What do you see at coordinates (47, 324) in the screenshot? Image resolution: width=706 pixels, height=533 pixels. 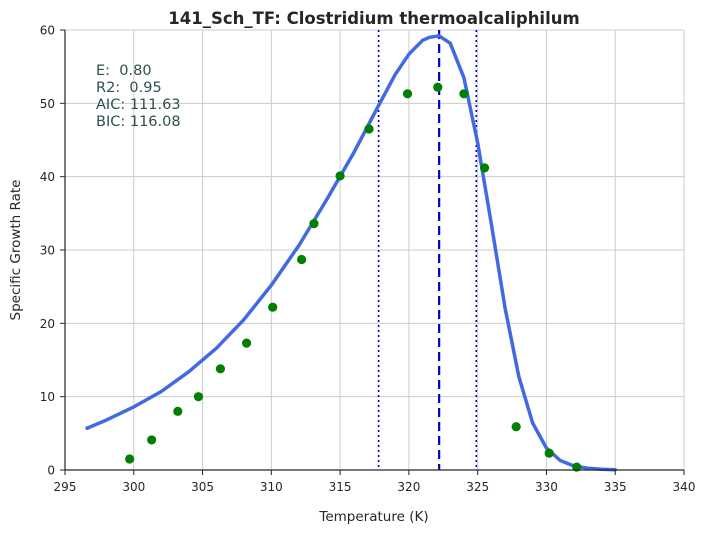 I see `y-tick-label: 20` at bounding box center [47, 324].